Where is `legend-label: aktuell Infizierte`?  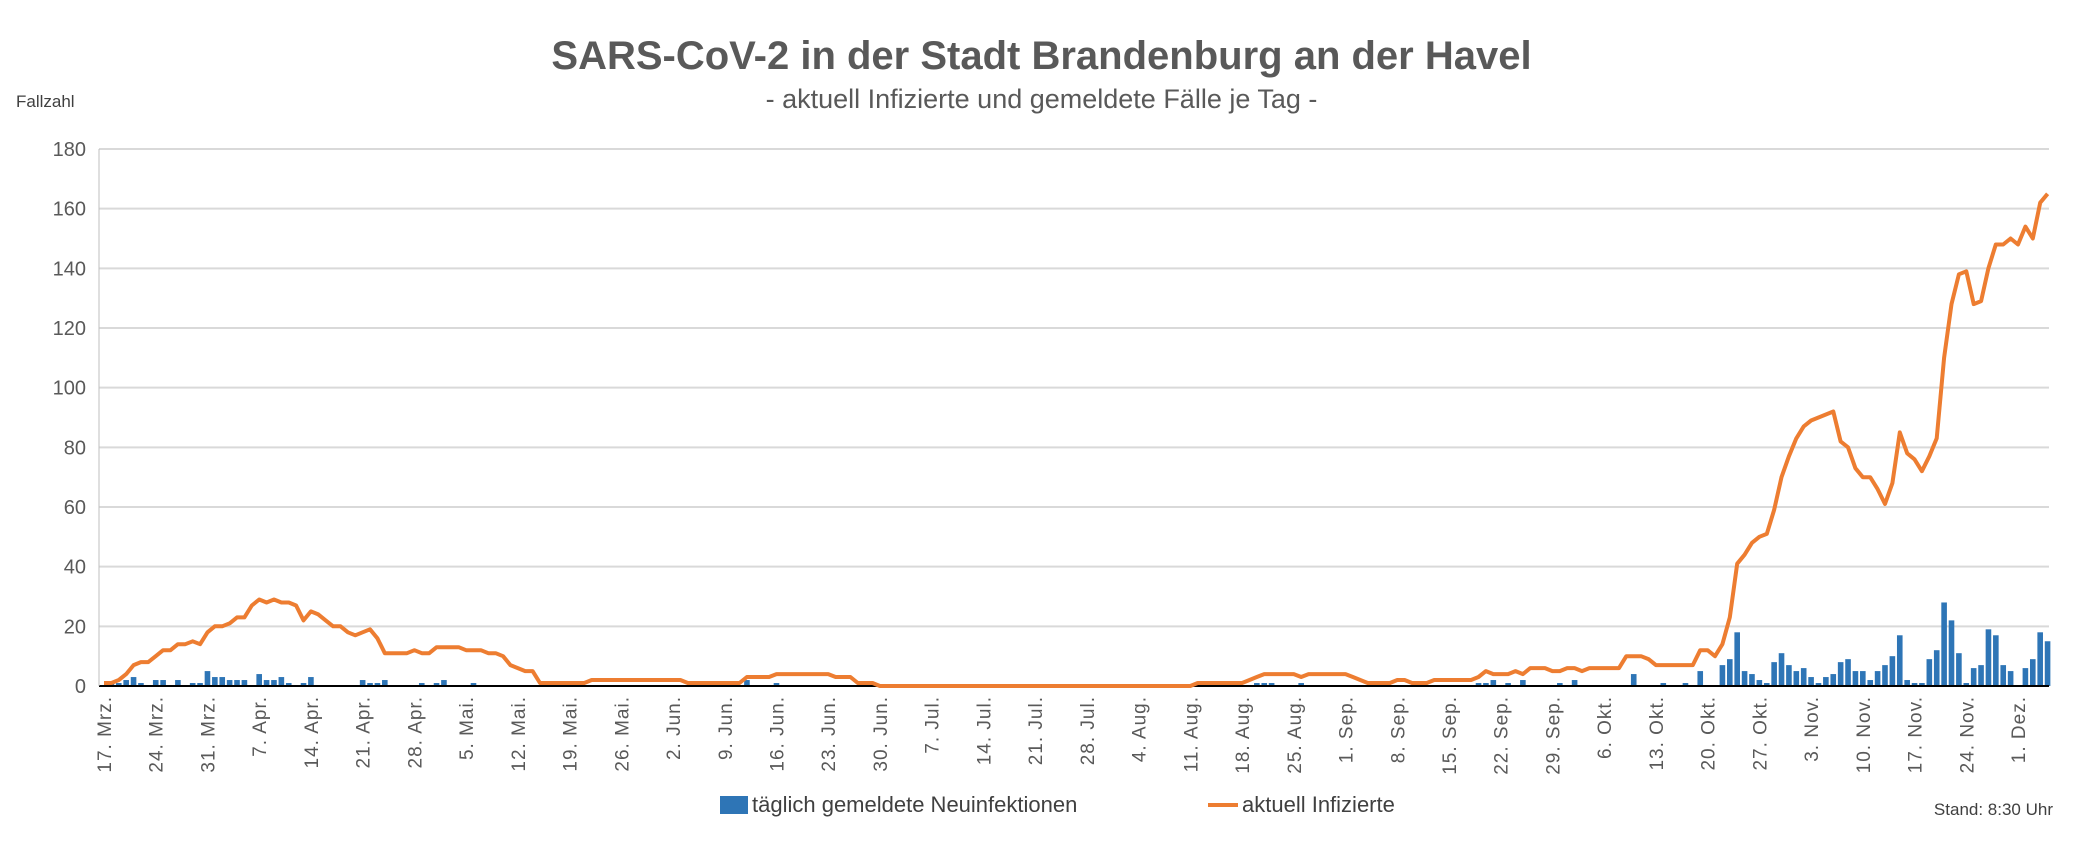
legend-label: aktuell Infizierte is located at coordinates (1318, 804).